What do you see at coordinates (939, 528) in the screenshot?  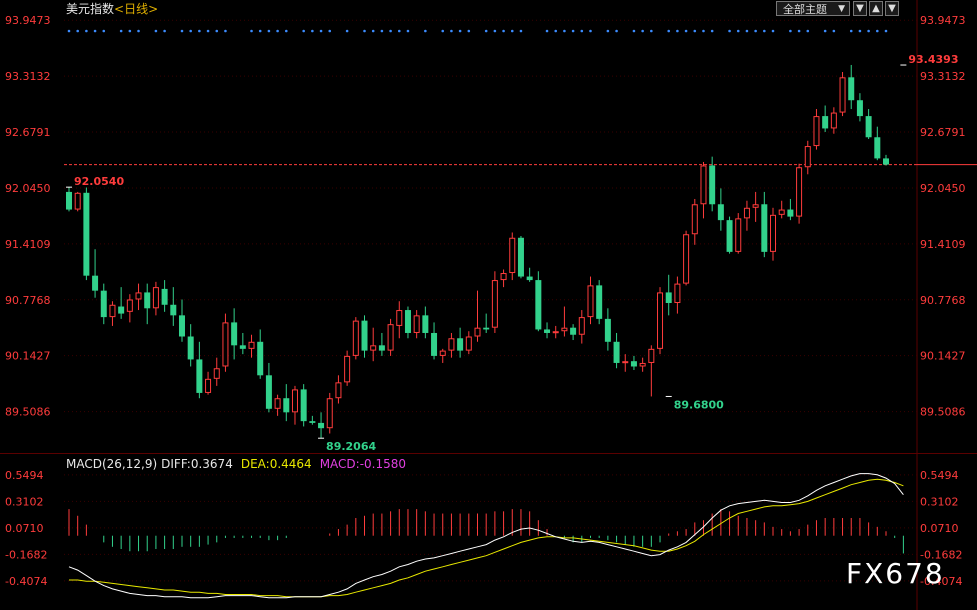 I see `macd-y-tick-right: 0.0710` at bounding box center [939, 528].